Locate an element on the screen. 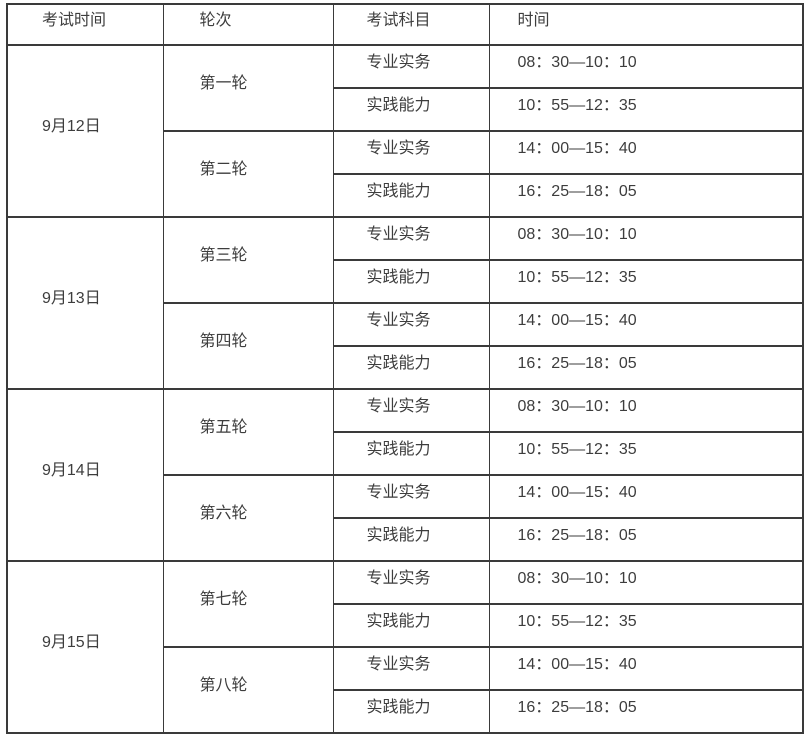  table-row: 第六轮 专业实务 14：00—15：40 is located at coordinates (405, 518).